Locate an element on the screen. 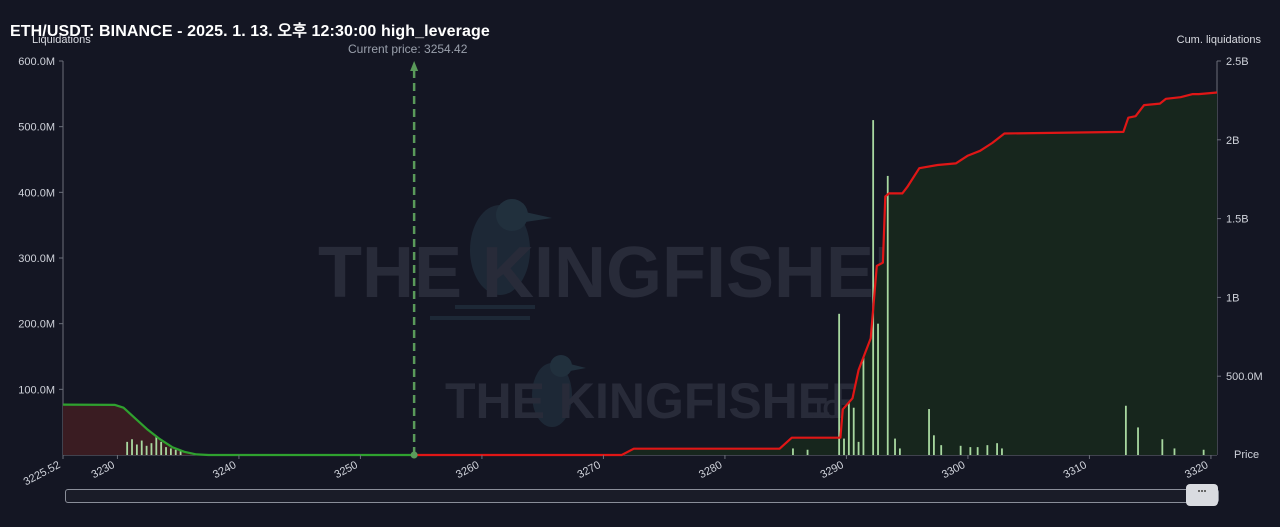  watermark-text-bottom: THE KINGFISHER is located at coordinates (656, 401).